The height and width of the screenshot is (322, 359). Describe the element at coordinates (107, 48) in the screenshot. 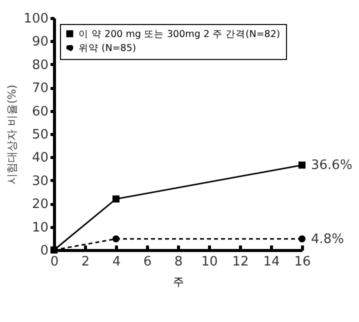

I see `legend-label: 위약 (N=85)` at that location.